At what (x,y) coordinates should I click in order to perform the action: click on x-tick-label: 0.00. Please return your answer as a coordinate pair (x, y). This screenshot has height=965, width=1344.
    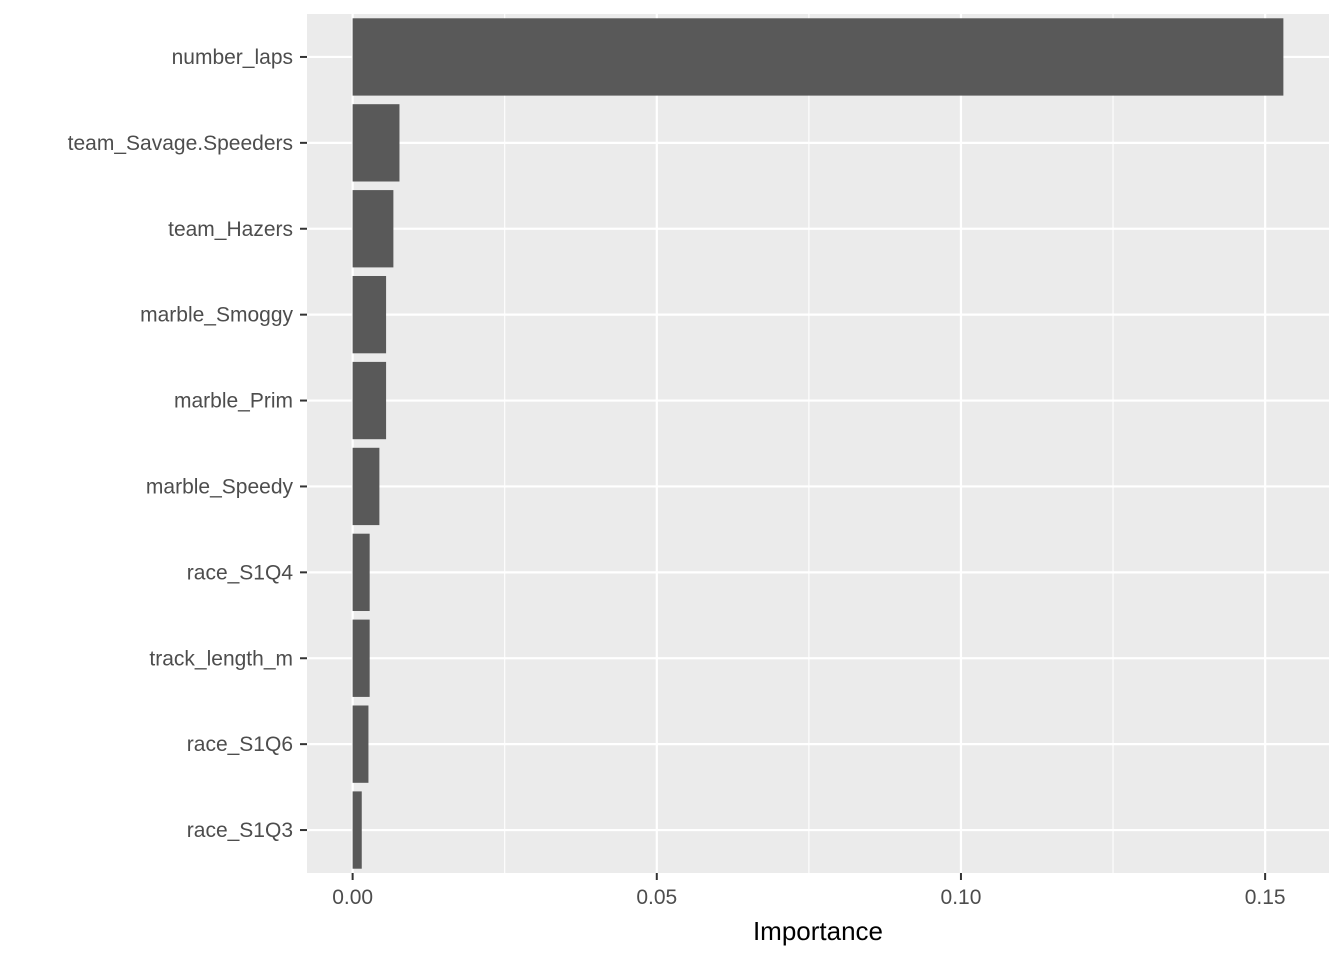
    Looking at the image, I should click on (352, 897).